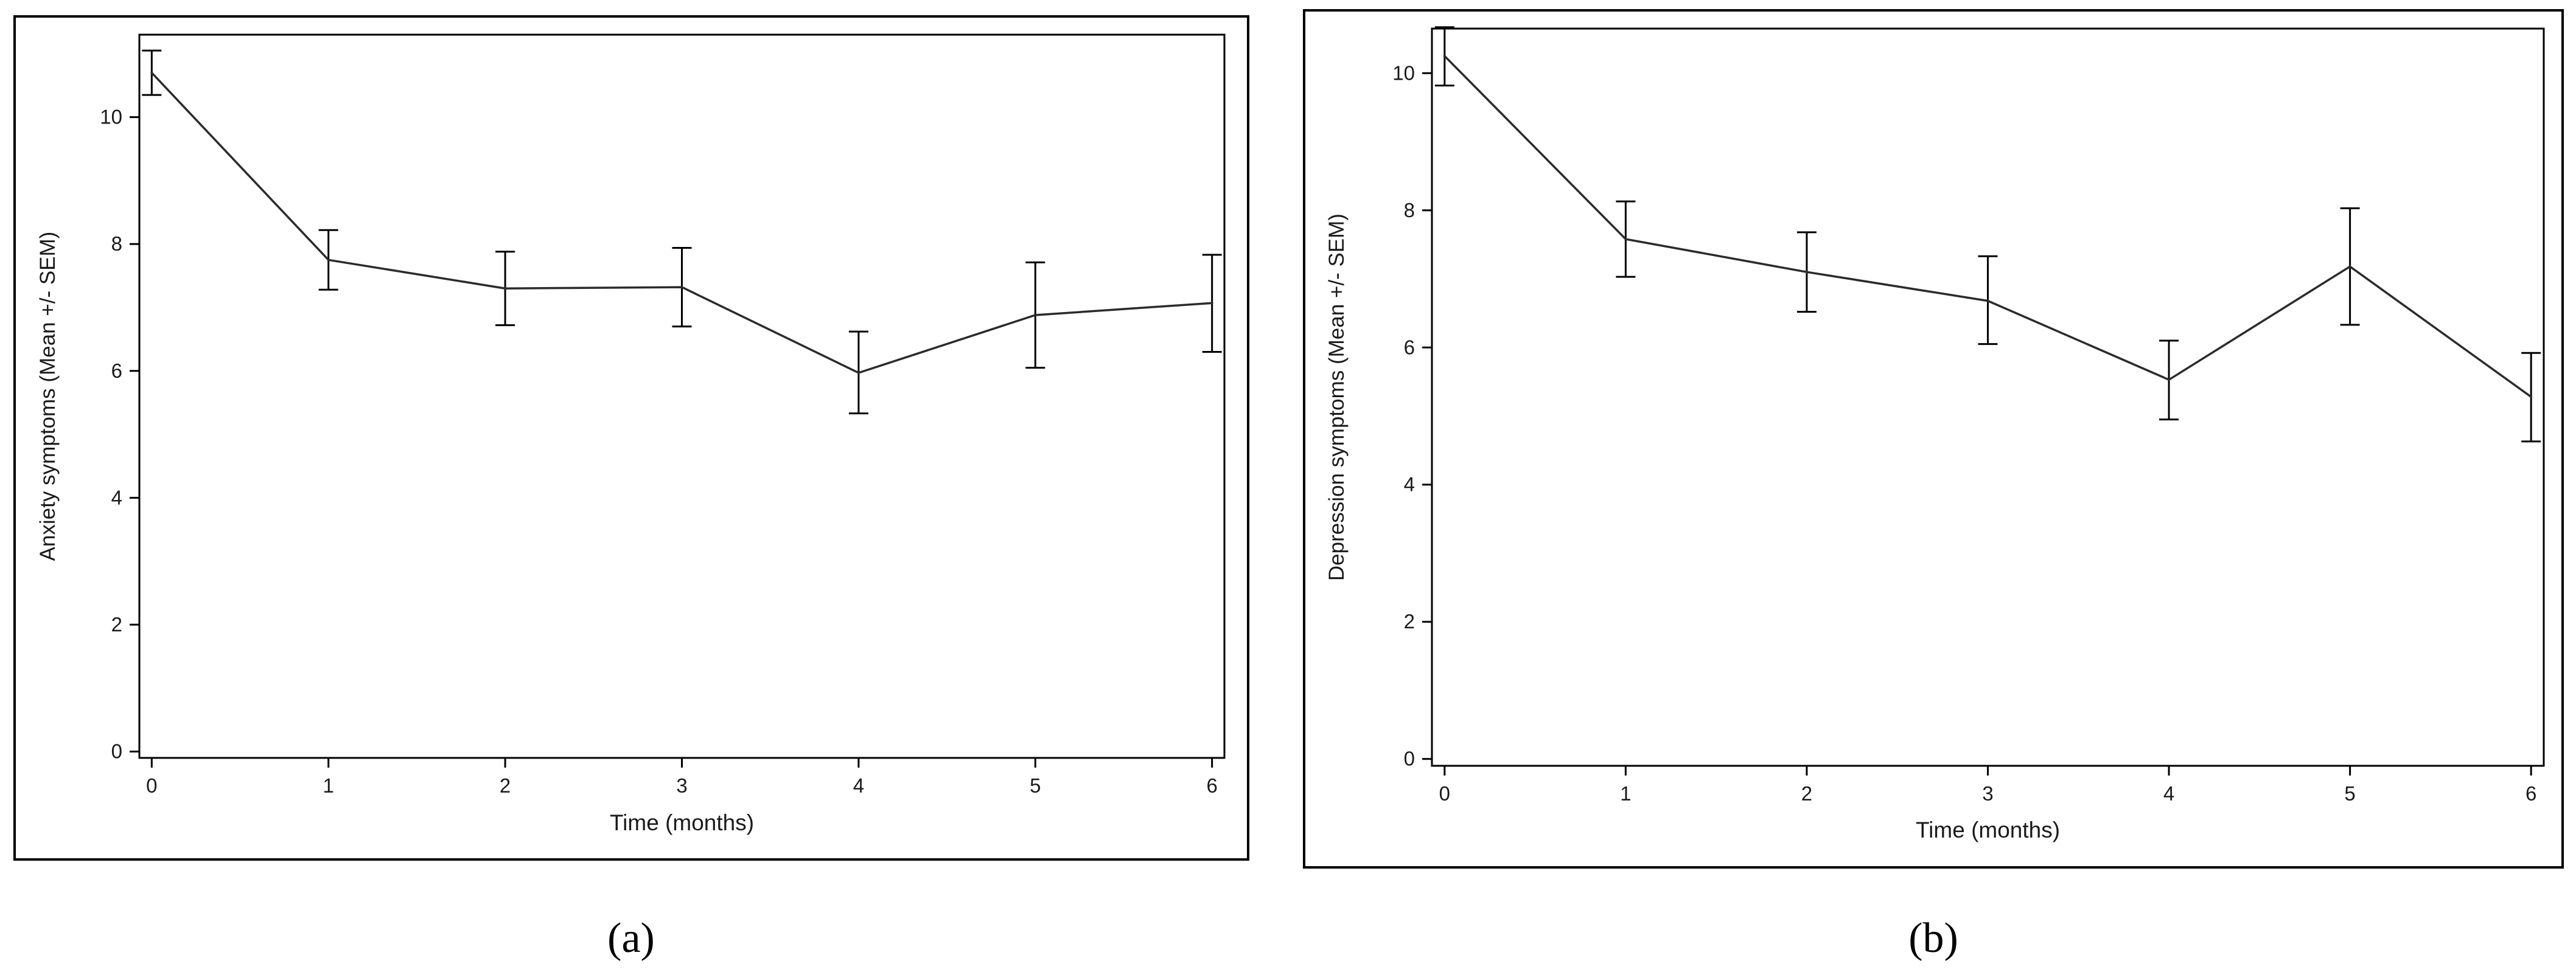 The height and width of the screenshot is (972, 2576). I want to click on y-axis-label: Anxiety symptoms (Mean +/- SEM), so click(48, 396).